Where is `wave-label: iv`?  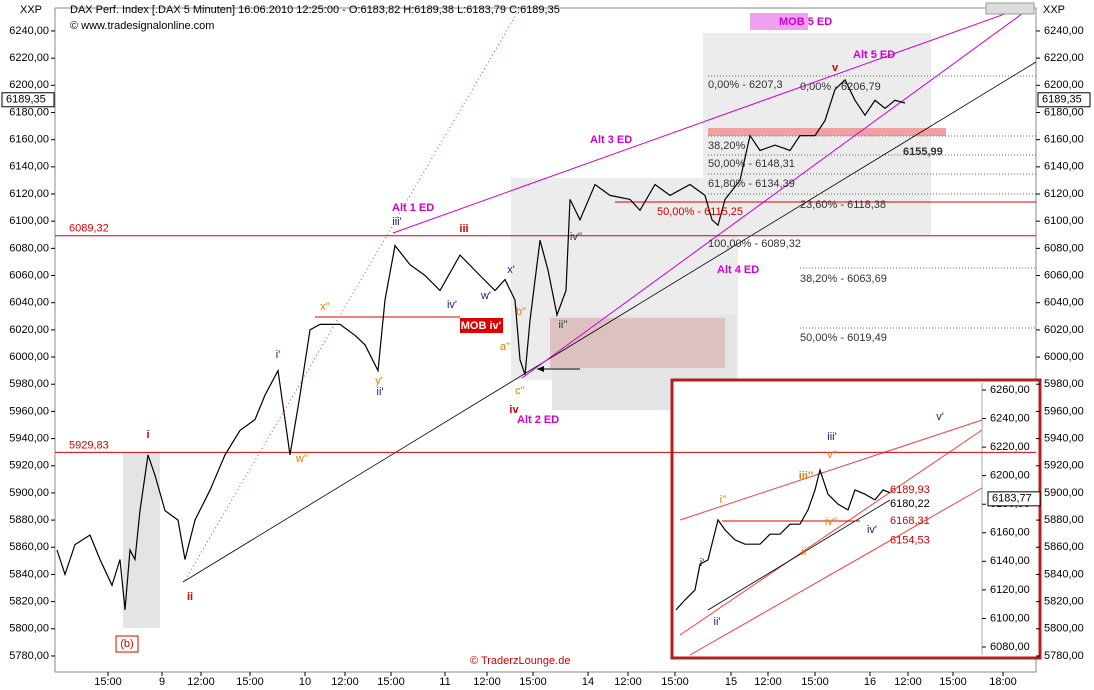 wave-label: iv is located at coordinates (514, 410).